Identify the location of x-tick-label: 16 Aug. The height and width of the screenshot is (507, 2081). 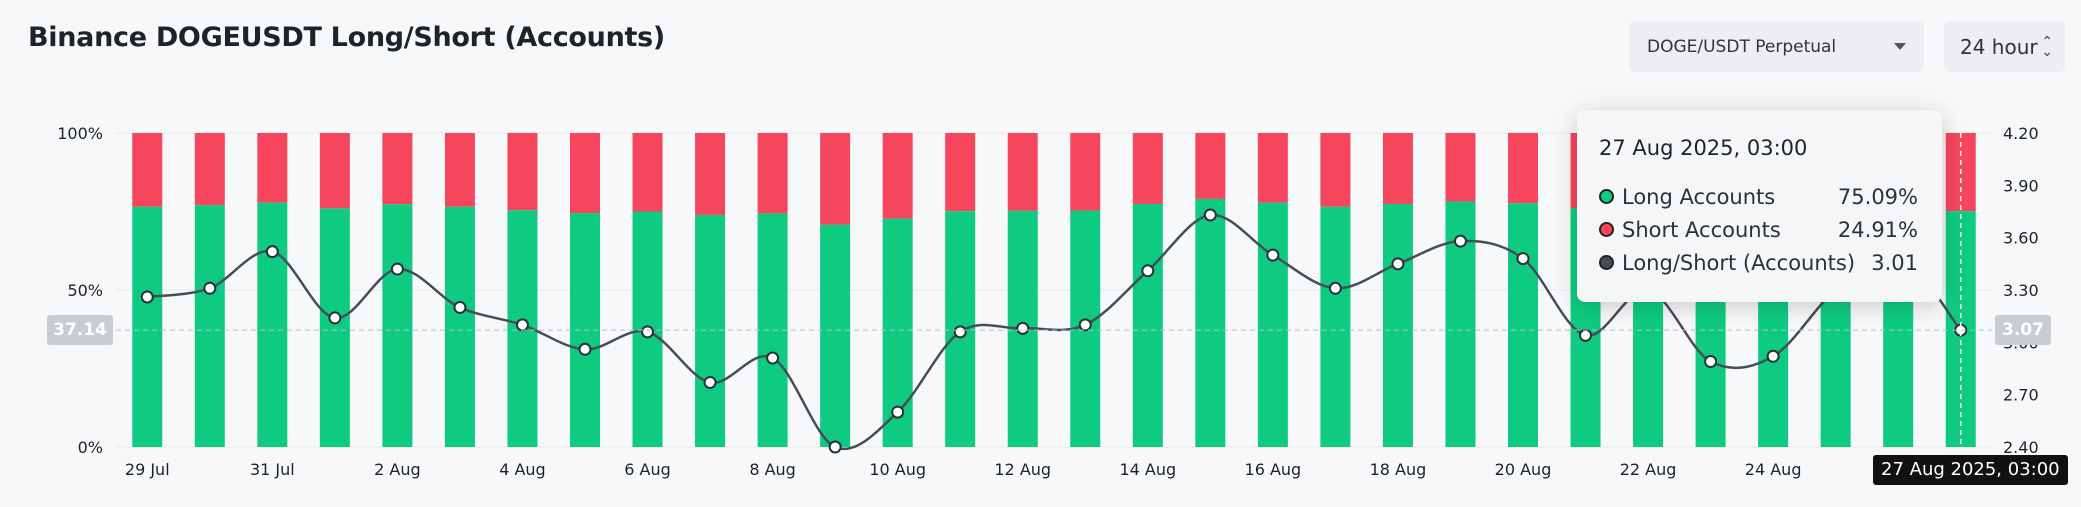
(1273, 469).